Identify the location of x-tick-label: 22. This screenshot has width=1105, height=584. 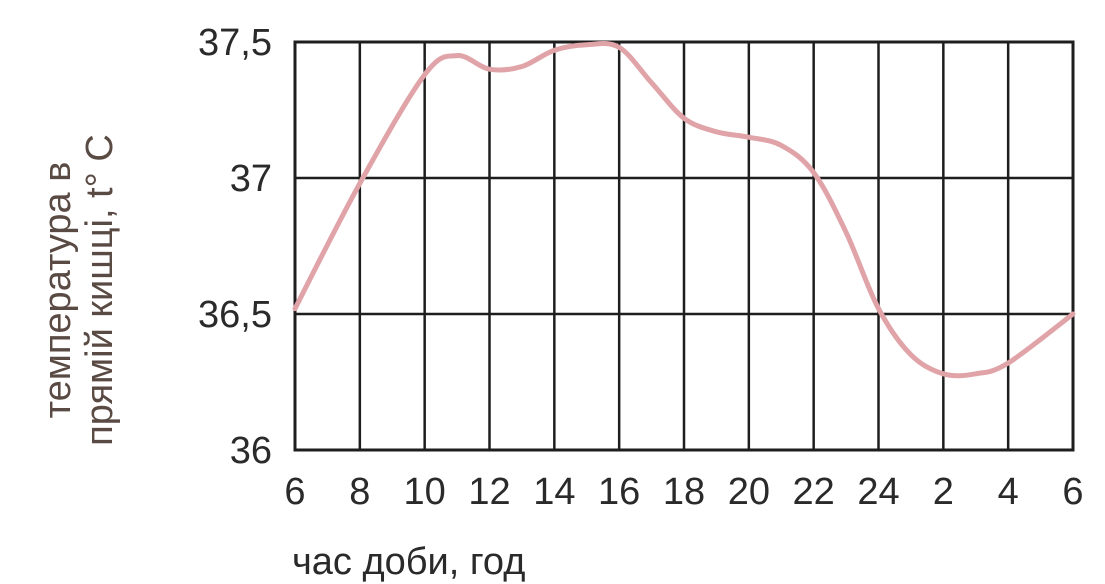
(814, 492).